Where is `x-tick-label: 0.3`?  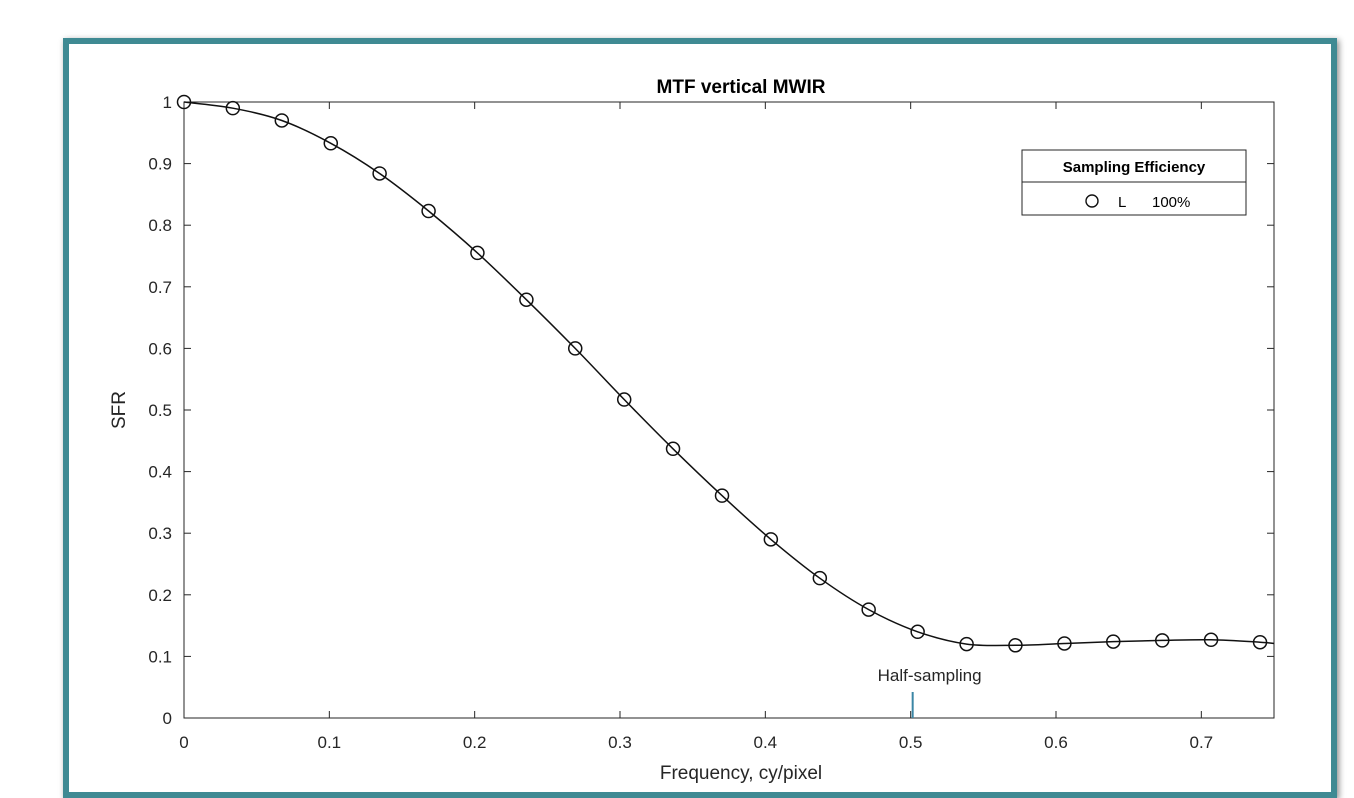
x-tick-label: 0.3 is located at coordinates (620, 742).